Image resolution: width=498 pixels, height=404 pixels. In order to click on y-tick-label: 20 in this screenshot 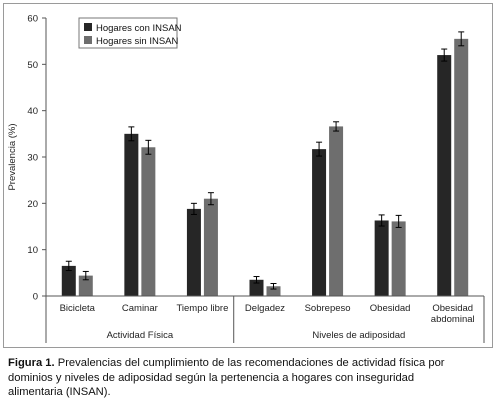, I will do `click(32, 204)`.